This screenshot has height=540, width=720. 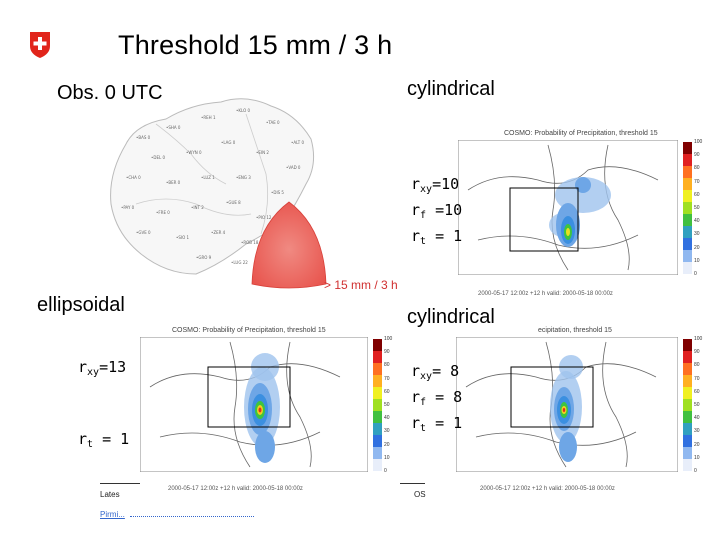 What do you see at coordinates (228, 142) in the screenshot?
I see `svg-text: •LAG 0` at bounding box center [228, 142].